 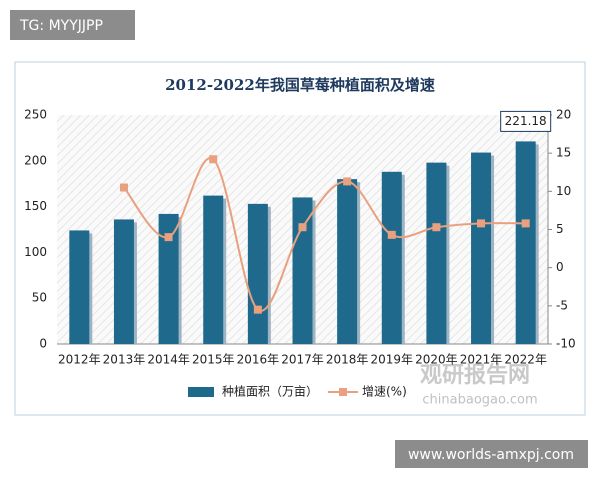 What do you see at coordinates (347, 360) in the screenshot?
I see `x-tick-label: 2018年` at bounding box center [347, 360].